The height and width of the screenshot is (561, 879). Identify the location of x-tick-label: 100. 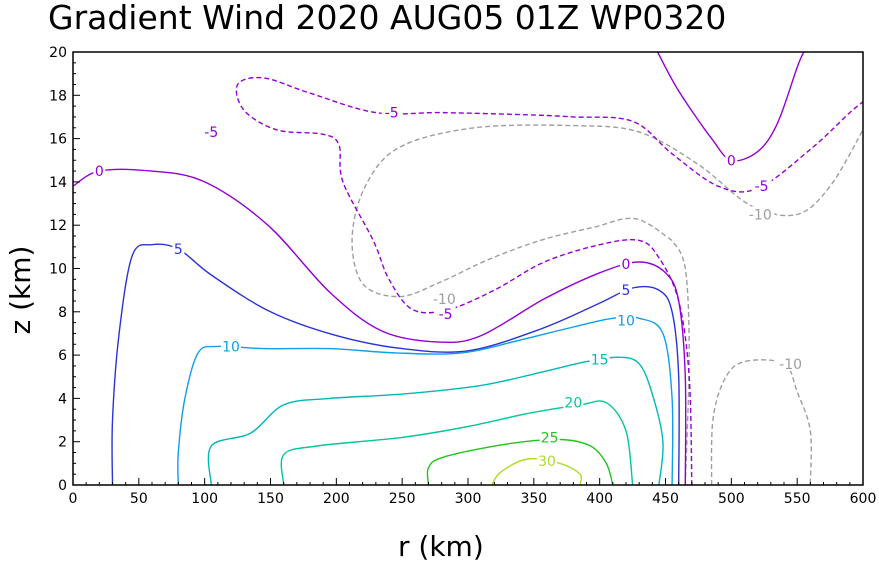
(204, 499).